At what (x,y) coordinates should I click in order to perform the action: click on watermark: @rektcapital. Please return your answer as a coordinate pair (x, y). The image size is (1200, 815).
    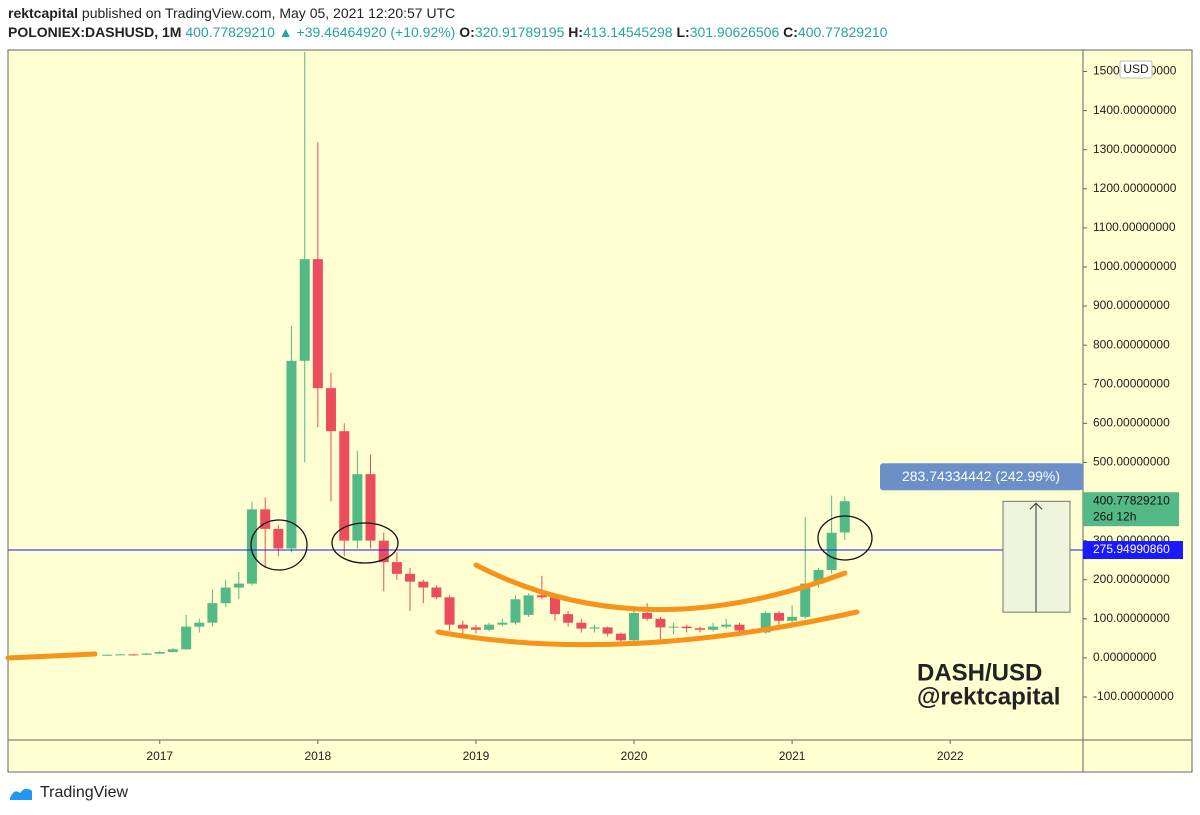
    Looking at the image, I should click on (988, 696).